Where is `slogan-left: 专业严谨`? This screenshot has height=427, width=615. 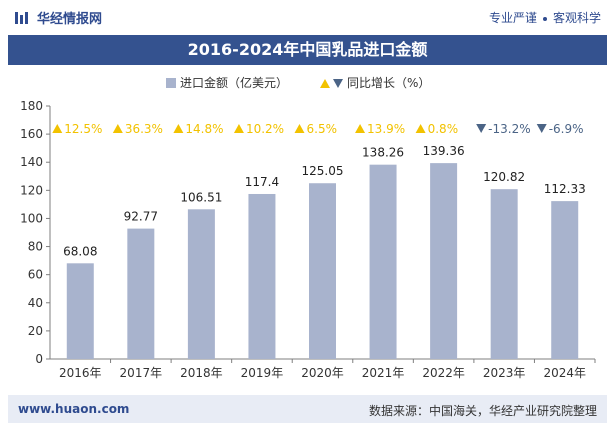 slogan-left: 专业严谨 is located at coordinates (512, 18).